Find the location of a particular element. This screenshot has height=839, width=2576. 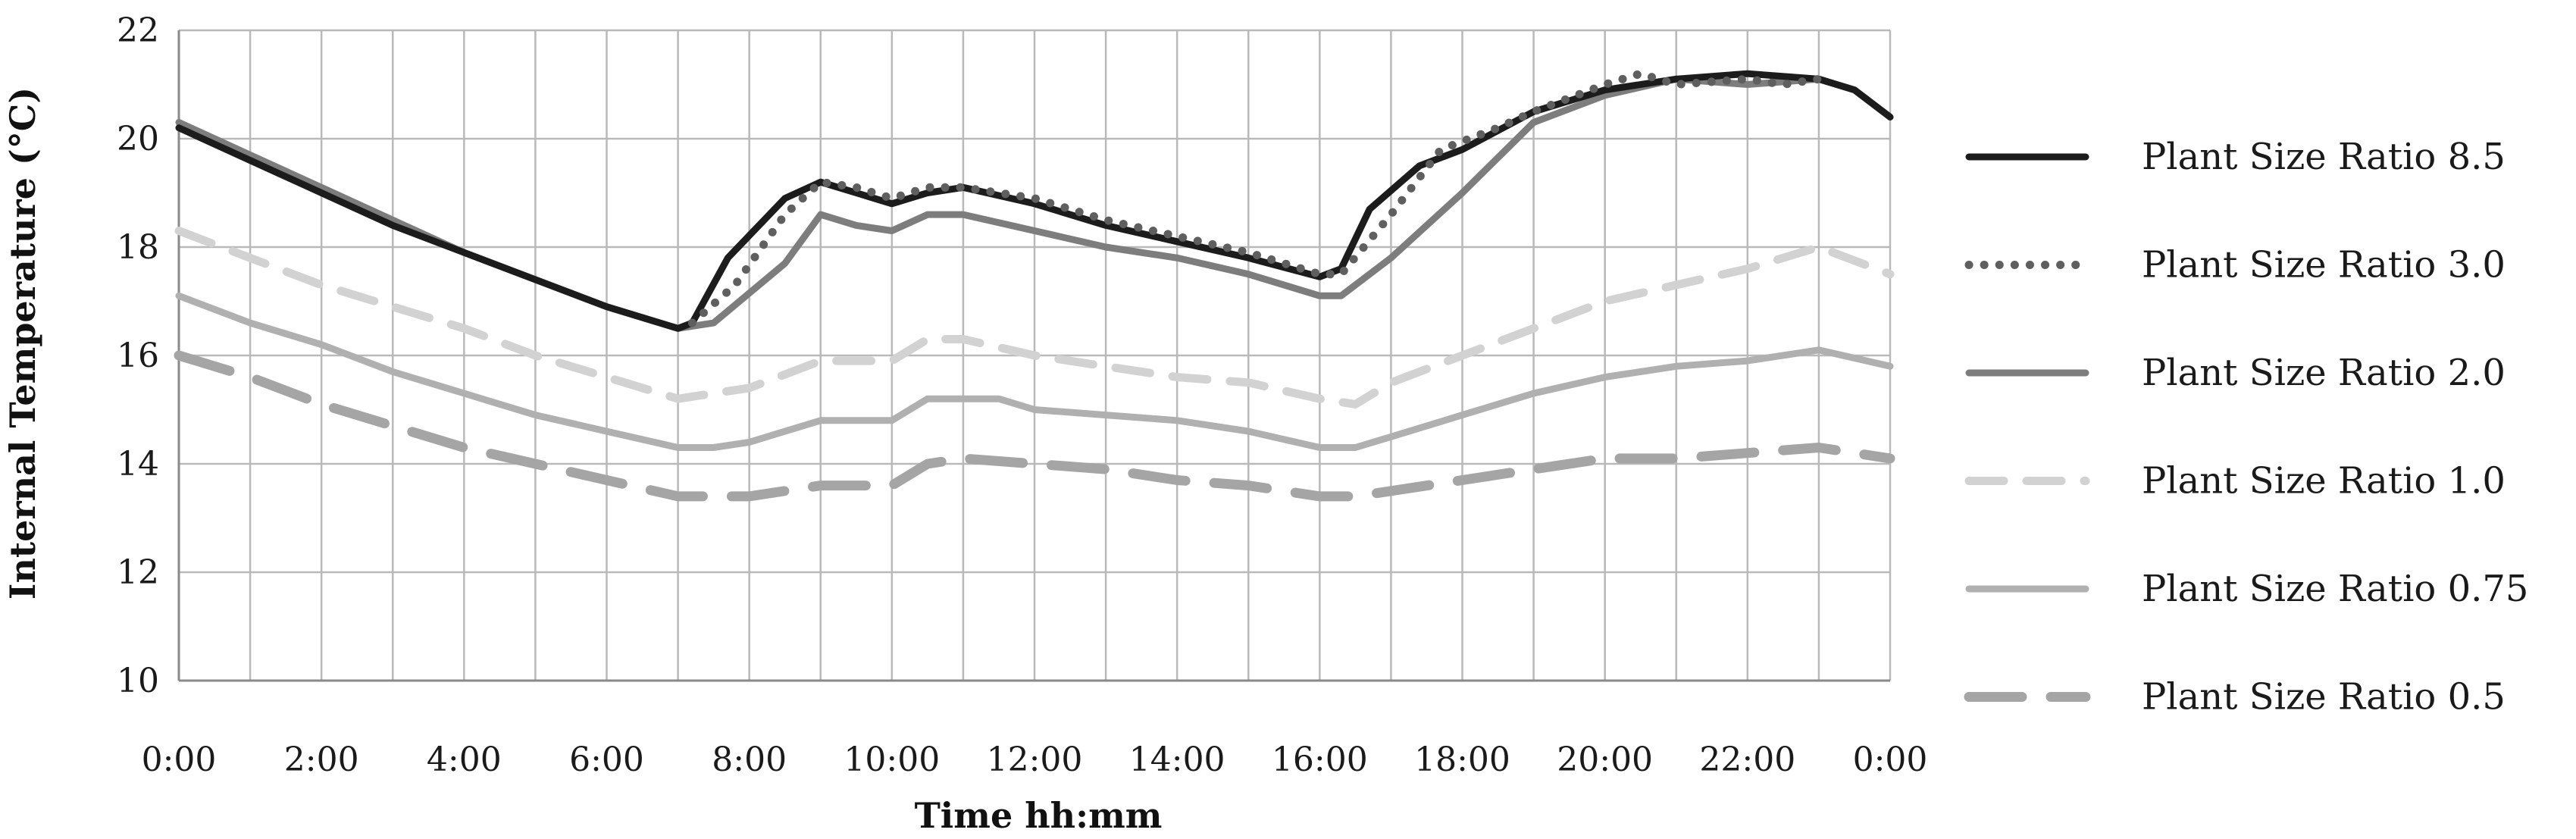

legend-label: Plant Size Ratio 0.75 is located at coordinates (2335, 589).